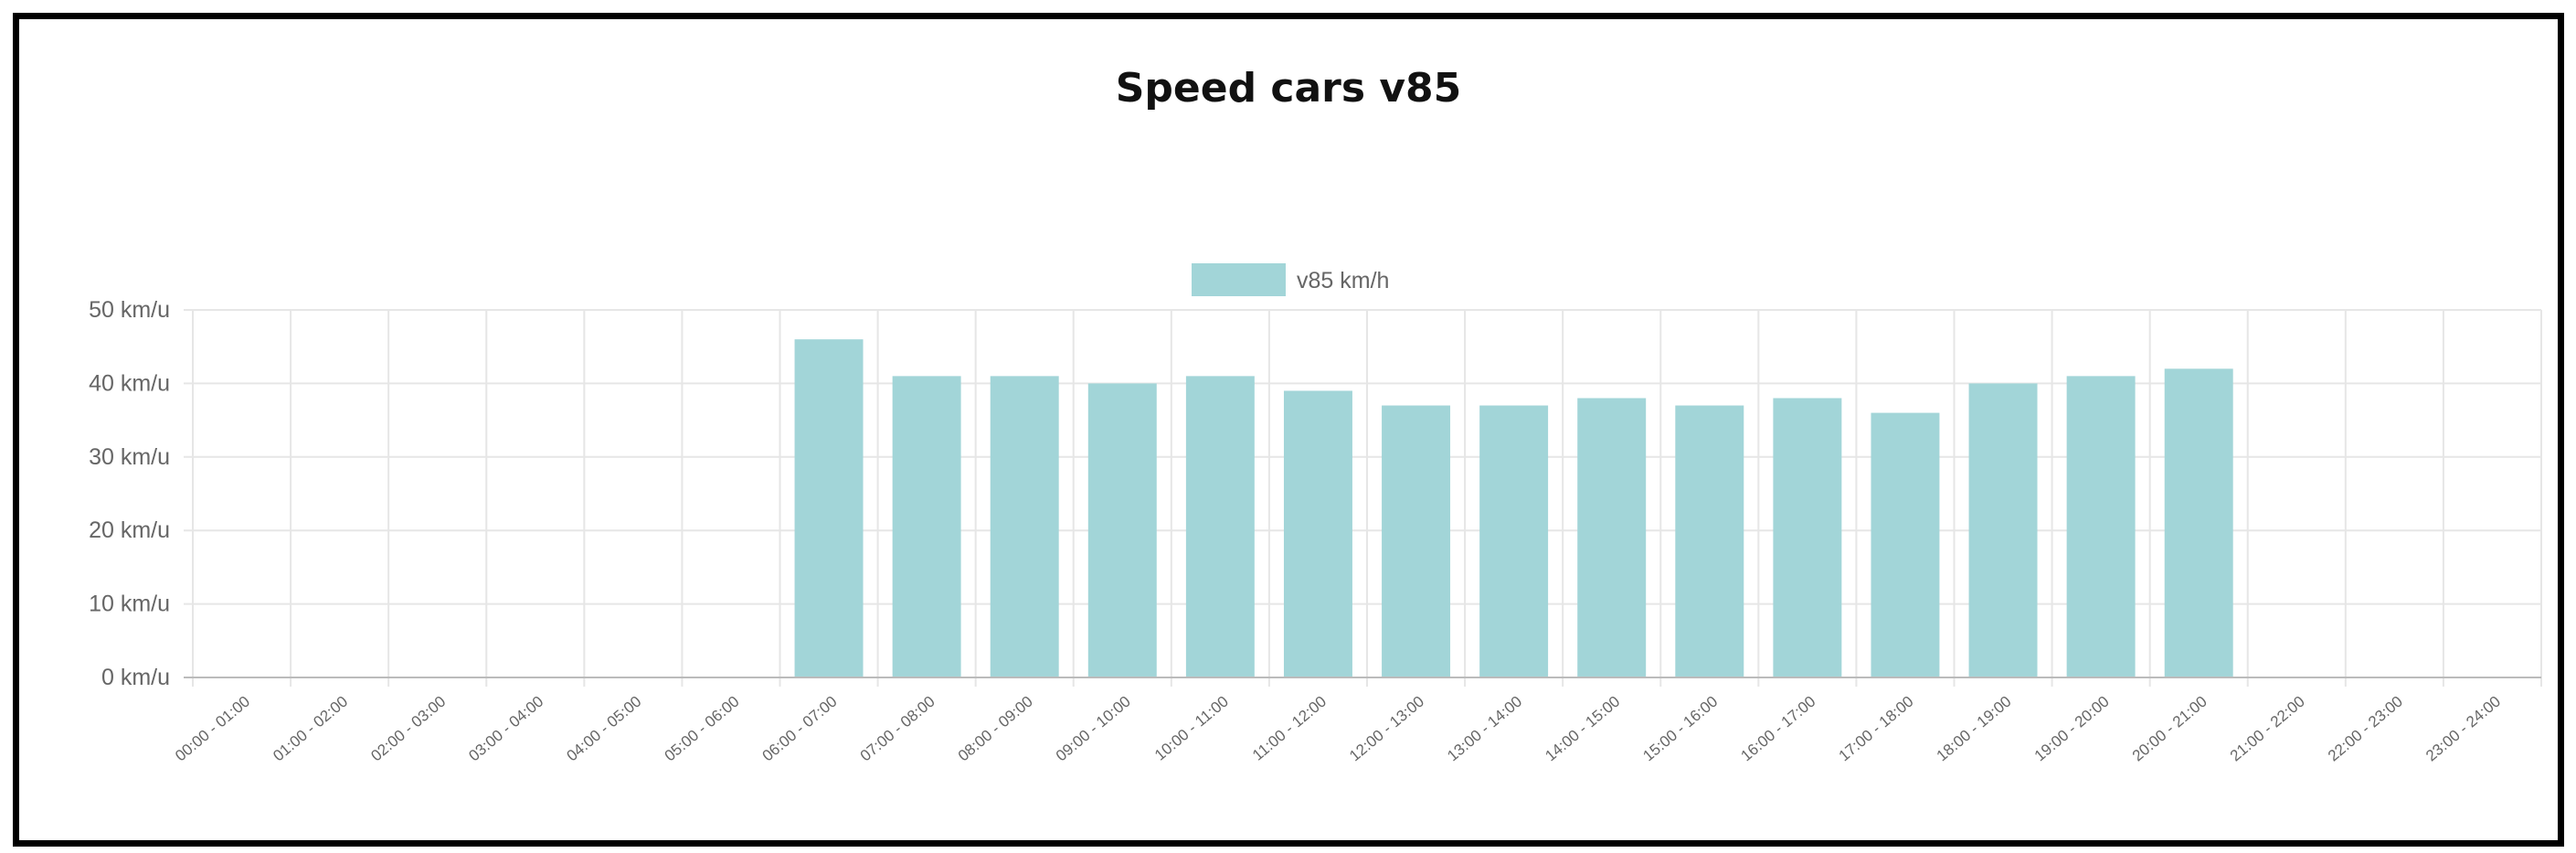  What do you see at coordinates (1680, 729) in the screenshot?
I see `x-tick-label: 15:00 - 16:00` at bounding box center [1680, 729].